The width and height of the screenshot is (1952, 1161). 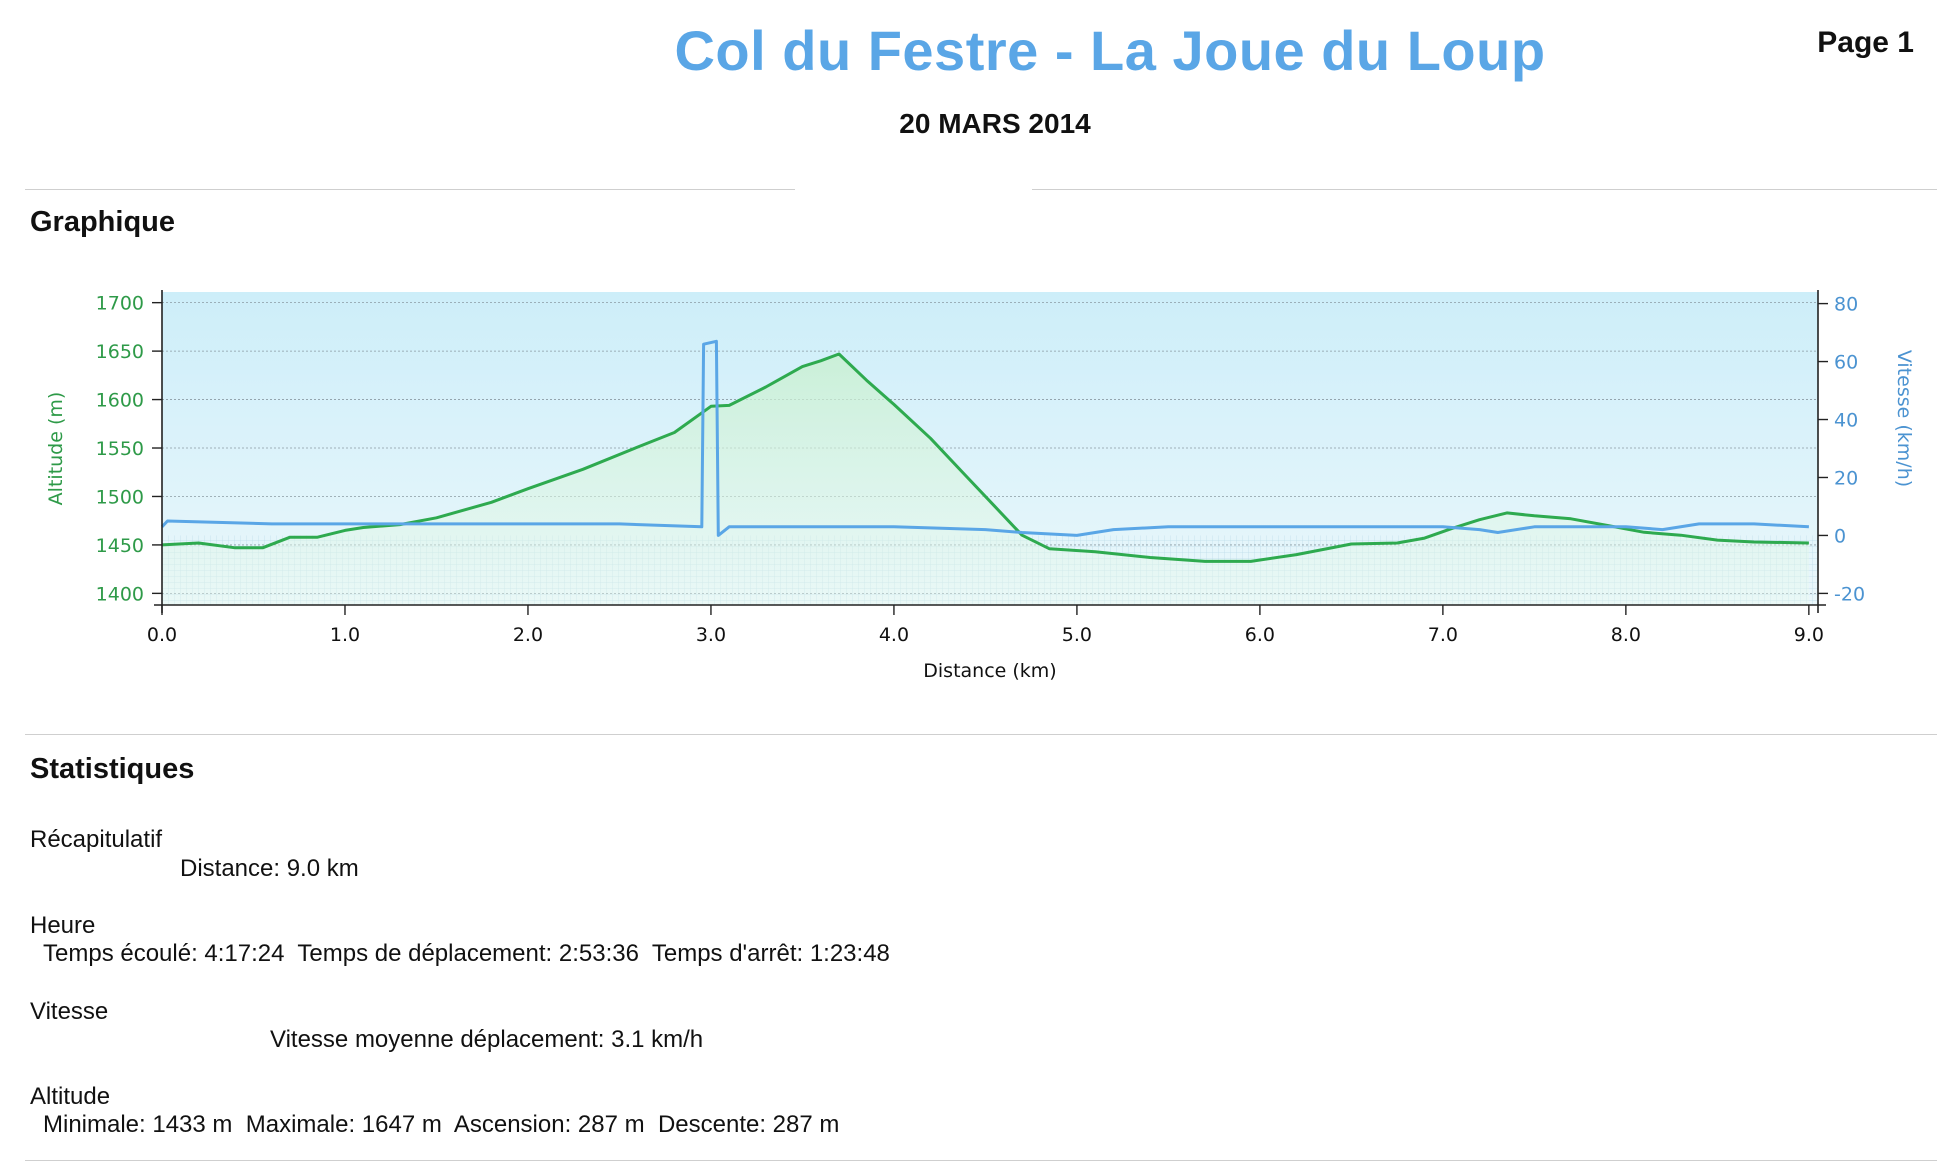 I want to click on page-number: Page 1, so click(x=1865, y=42).